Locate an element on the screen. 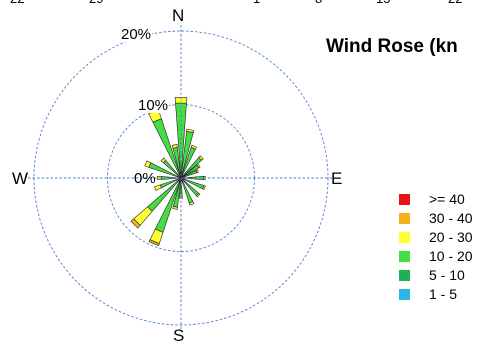 This screenshot has width=497, height=346. petal-n is located at coordinates (181, 138).